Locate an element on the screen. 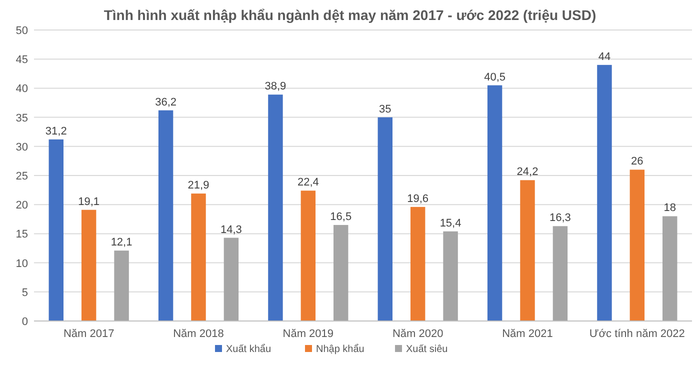  y-tick-label: 40 is located at coordinates (22, 89).